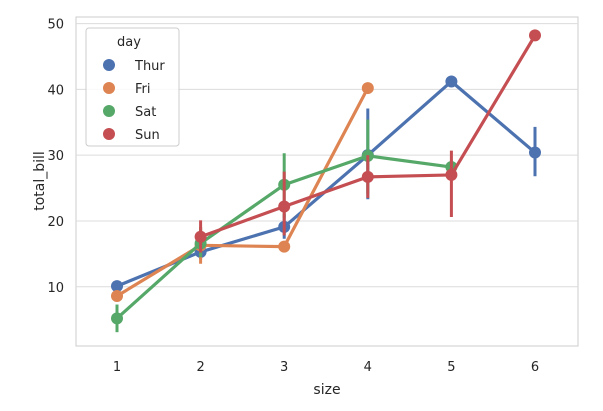 This screenshot has height=411, width=603. Describe the element at coordinates (147, 135) in the screenshot. I see `legend-label-sun: Sun` at that location.